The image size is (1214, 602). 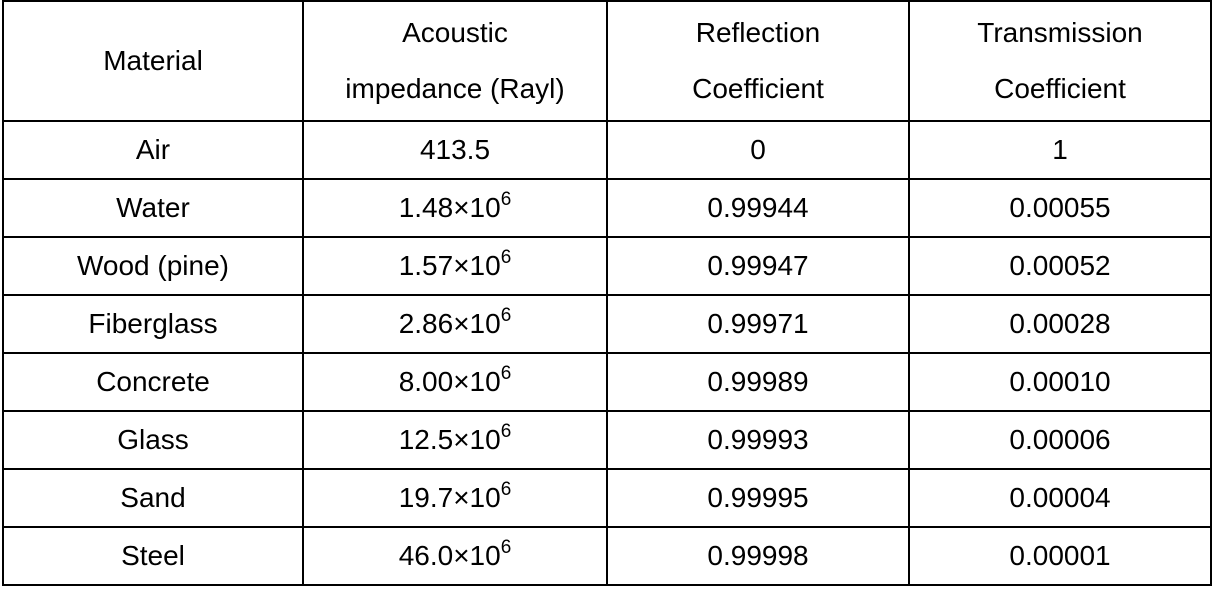 I want to click on reflection-cell: 0.99998, so click(x=758, y=556).